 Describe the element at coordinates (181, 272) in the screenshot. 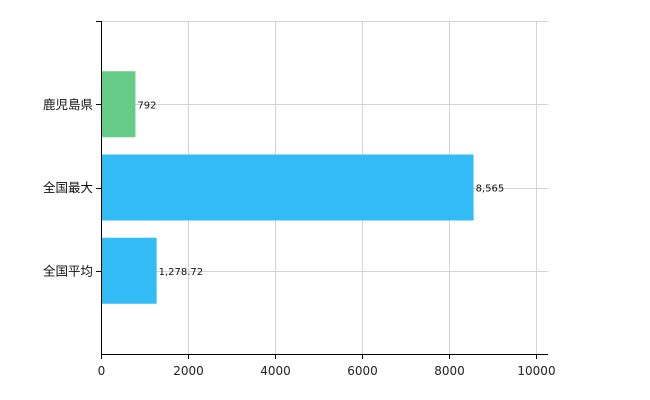

I see `data-label: 1,278.72` at that location.